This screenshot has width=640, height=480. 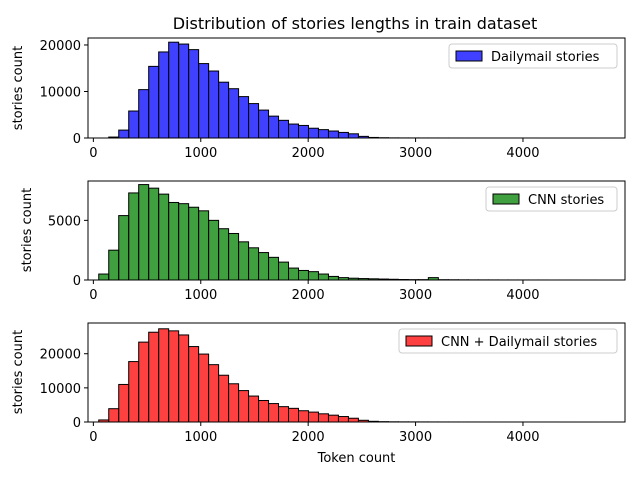 I want to click on x-axis-label: Token count, so click(x=356, y=458).